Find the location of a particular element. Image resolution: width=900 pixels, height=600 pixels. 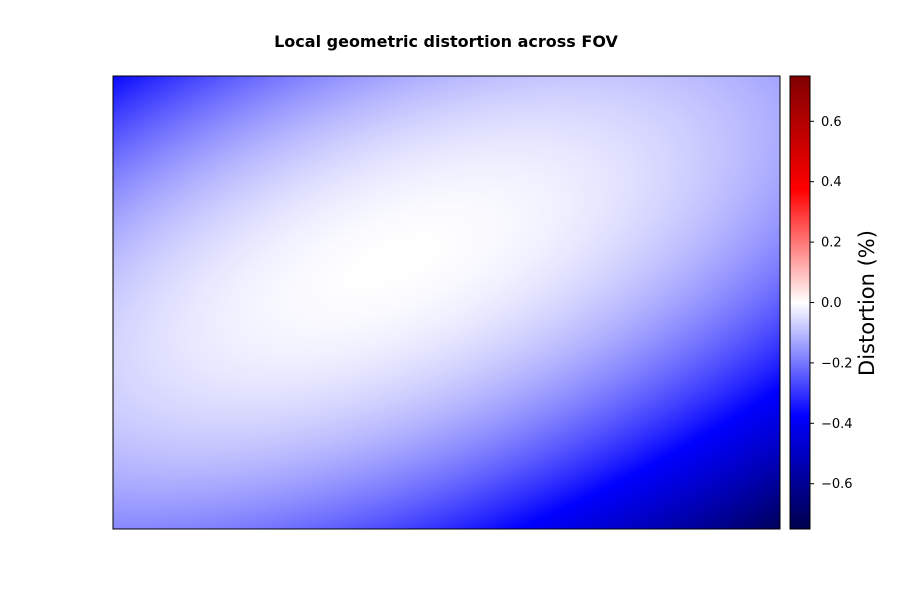

colorbar-ticks: −0.6 −0.4 −0.2 0.0 0.2 0.4 0.6 is located at coordinates (831, 303).